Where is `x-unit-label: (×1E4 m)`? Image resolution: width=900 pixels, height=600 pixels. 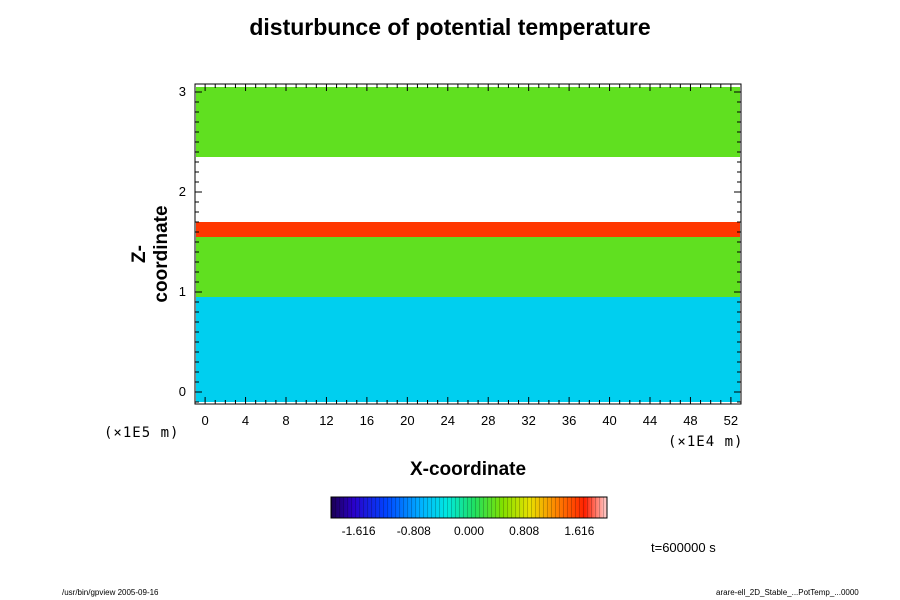 x-unit-label: (×1E4 m) is located at coordinates (706, 442).